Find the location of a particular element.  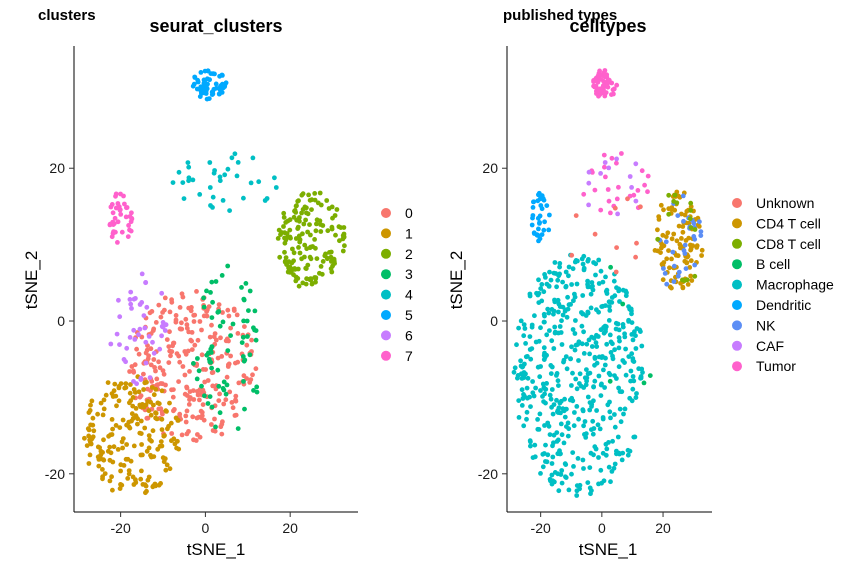

x-tick-label: 20 is located at coordinates (290, 528).